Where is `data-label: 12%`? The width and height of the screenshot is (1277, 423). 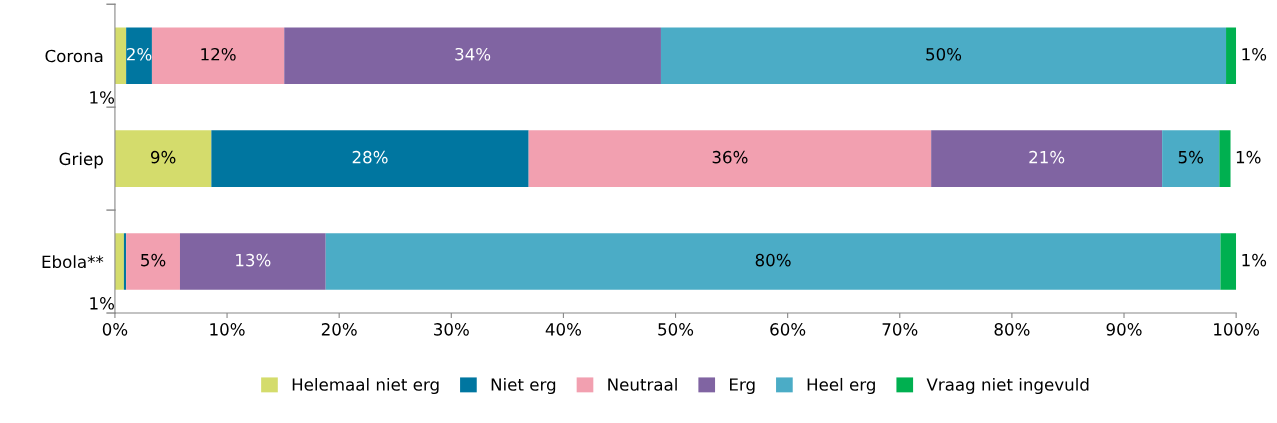 data-label: 12% is located at coordinates (218, 54).